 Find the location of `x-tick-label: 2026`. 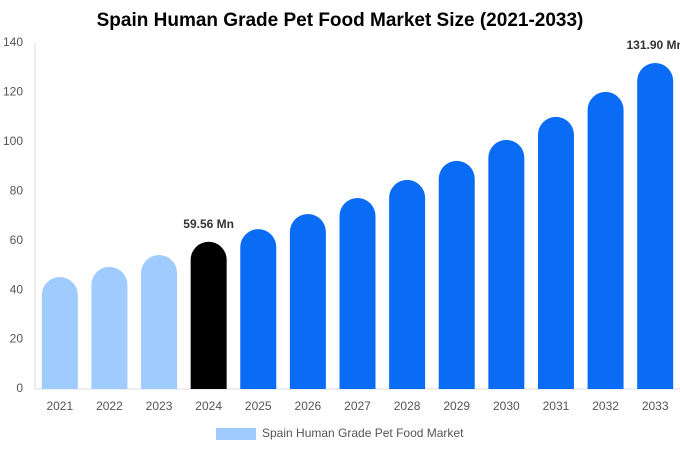

x-tick-label: 2026 is located at coordinates (308, 406).